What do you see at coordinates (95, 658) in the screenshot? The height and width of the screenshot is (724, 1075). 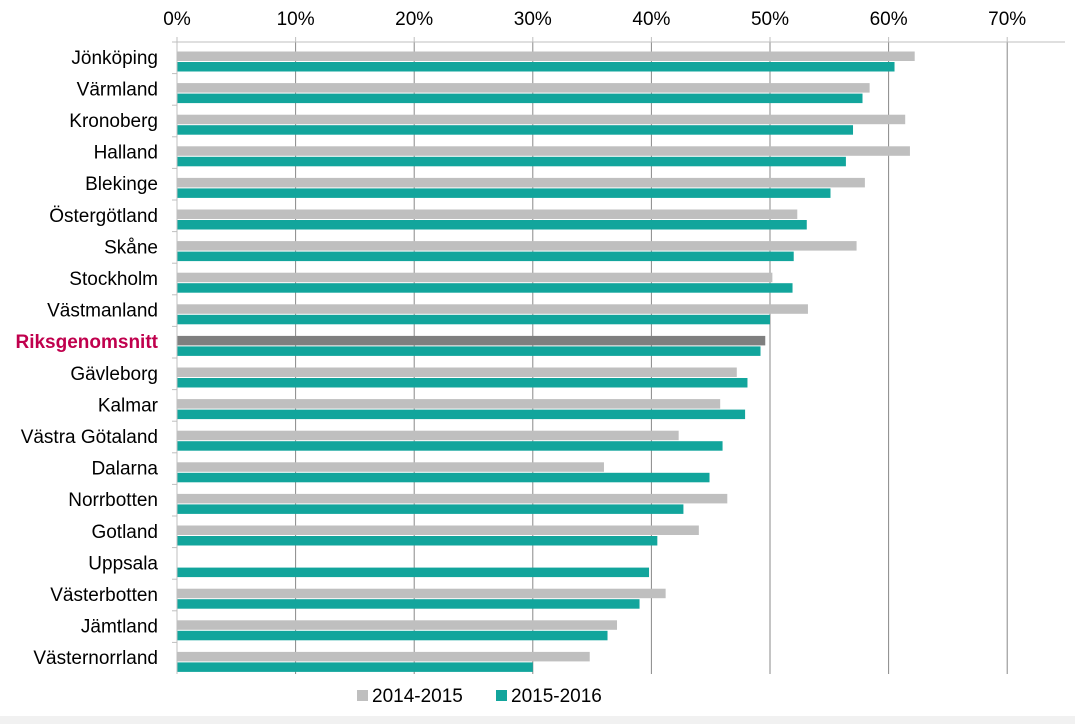 I see `category-label: Västernorrland` at bounding box center [95, 658].